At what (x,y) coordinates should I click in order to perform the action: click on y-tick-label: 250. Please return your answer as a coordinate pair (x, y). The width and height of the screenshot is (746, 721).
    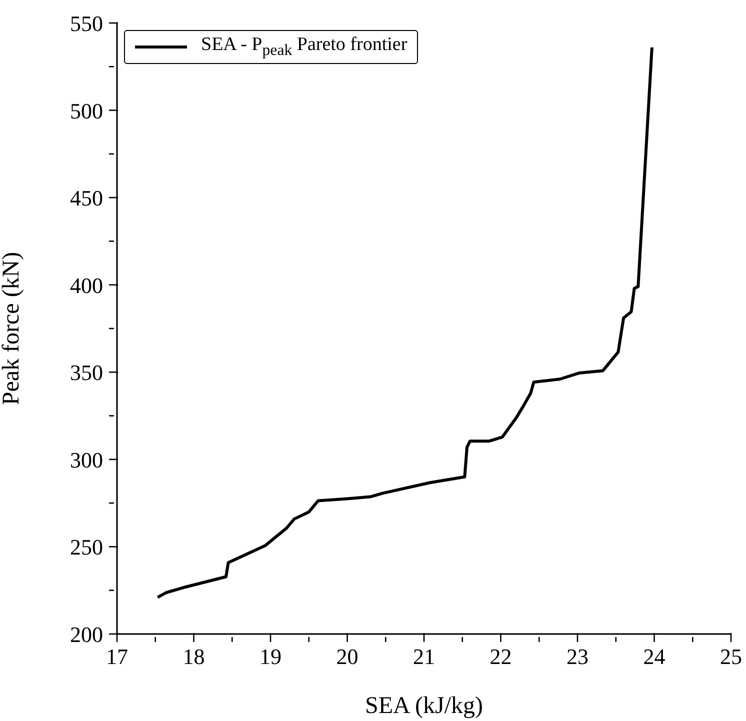
    Looking at the image, I should click on (86, 547).